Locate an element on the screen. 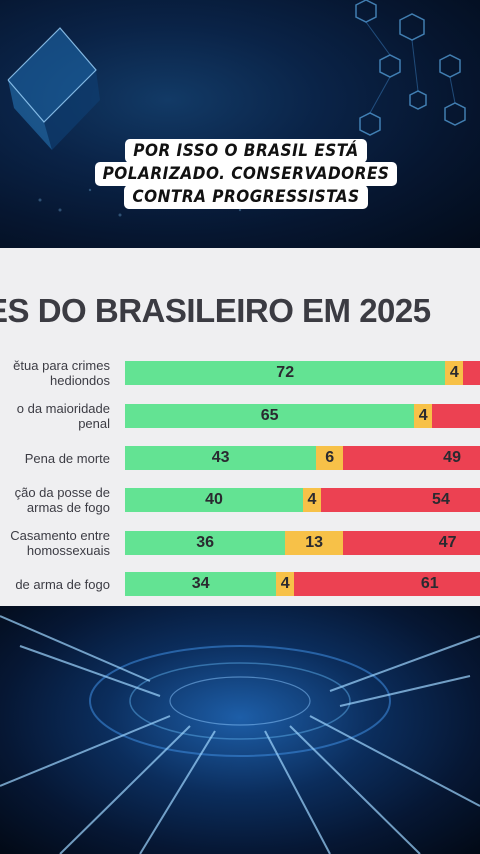 This screenshot has height=854, width=480. bar-row: 65 4 is located at coordinates (302, 416).